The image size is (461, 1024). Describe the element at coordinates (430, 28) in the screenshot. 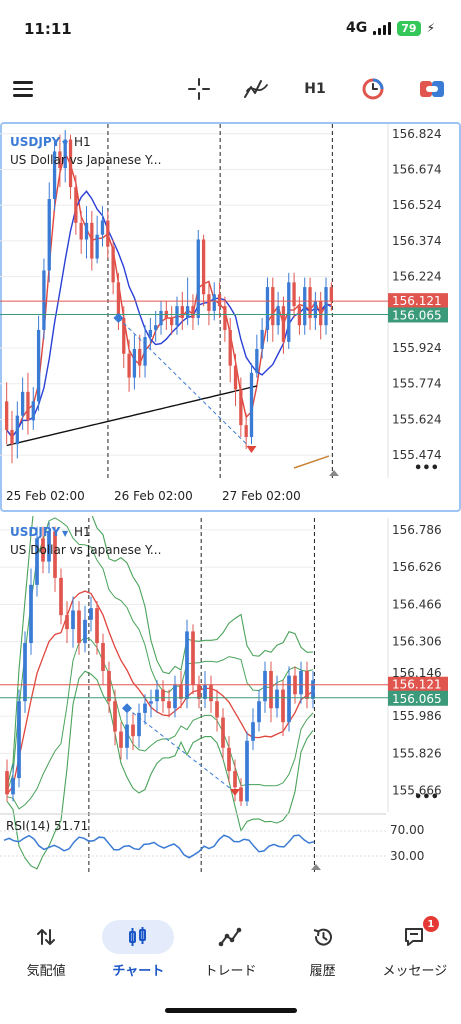

I see `charging-icon: ⚡` at that location.